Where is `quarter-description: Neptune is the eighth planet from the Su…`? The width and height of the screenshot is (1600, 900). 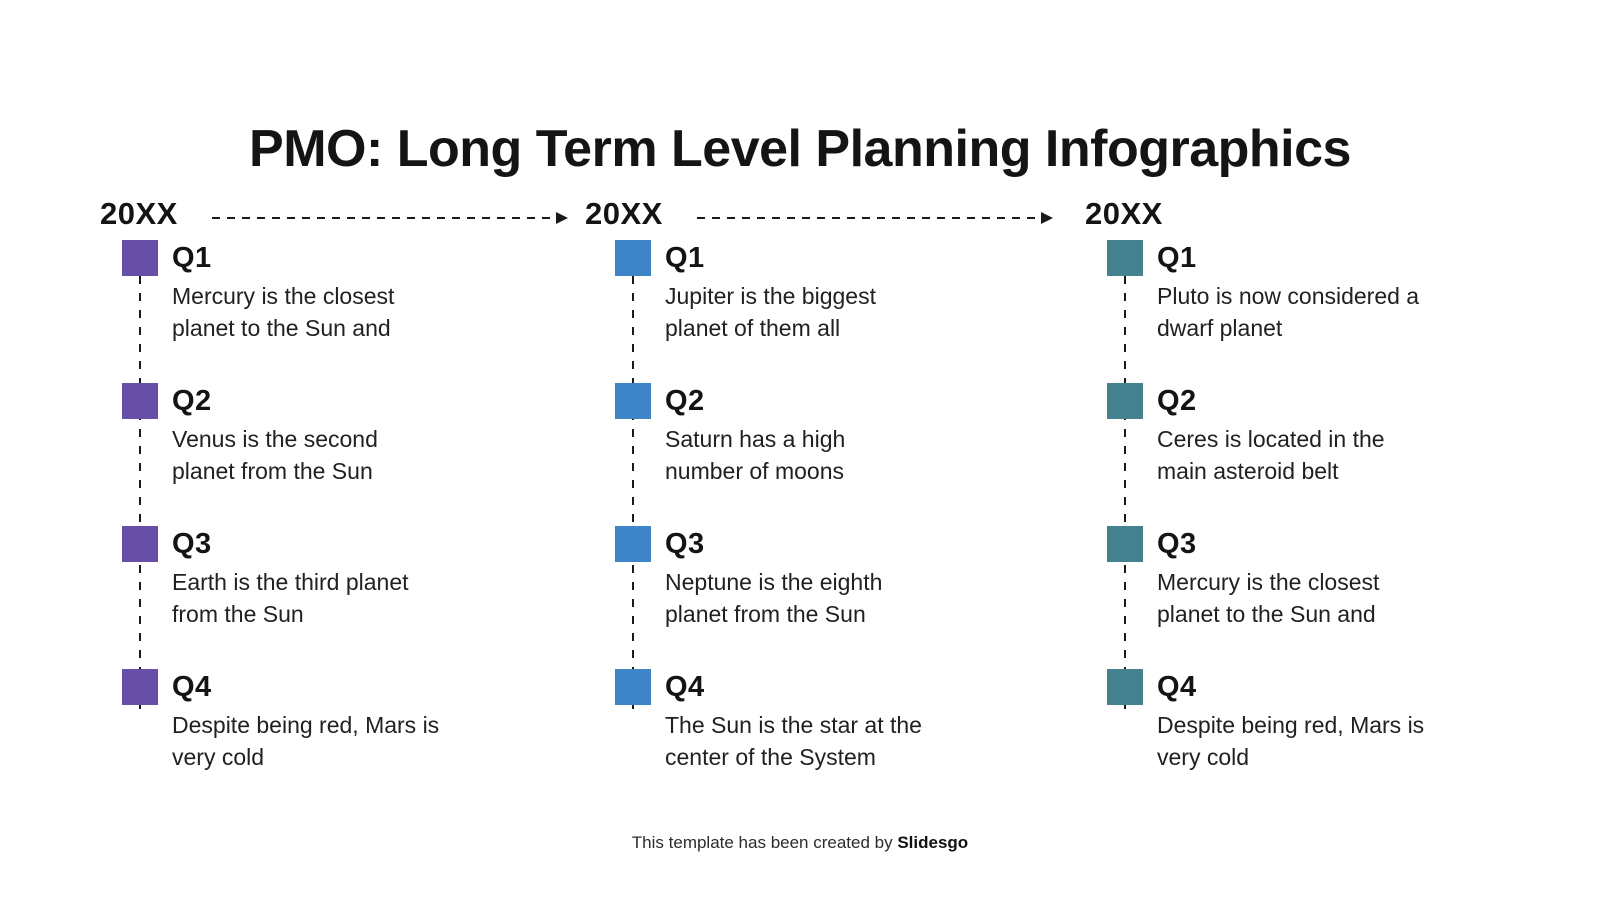
quarter-description: Neptune is the eighth planet from the Su… is located at coordinates (774, 598).